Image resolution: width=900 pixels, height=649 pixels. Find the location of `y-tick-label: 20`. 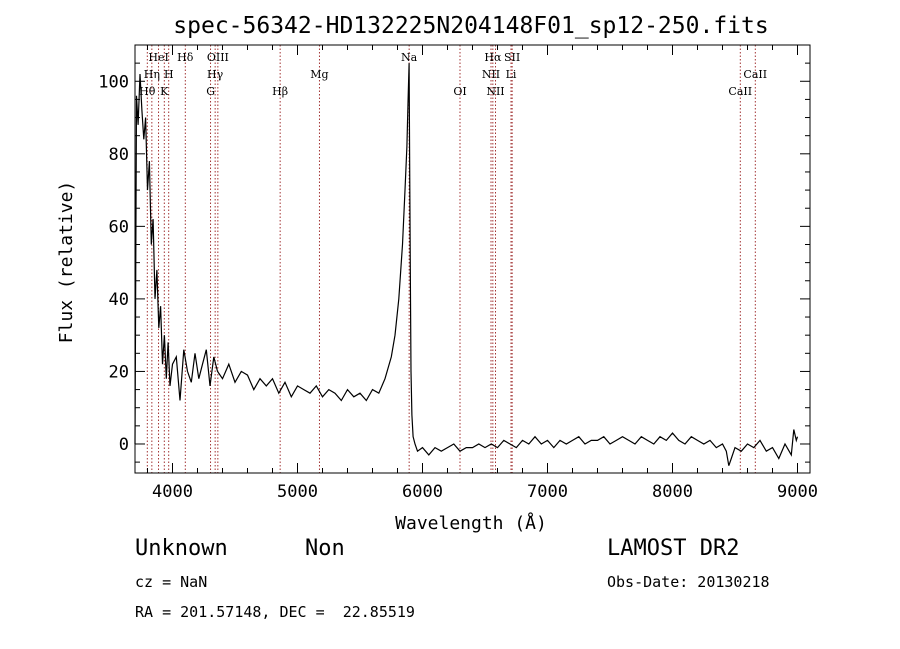

y-tick-label: 20 is located at coordinates (119, 372).